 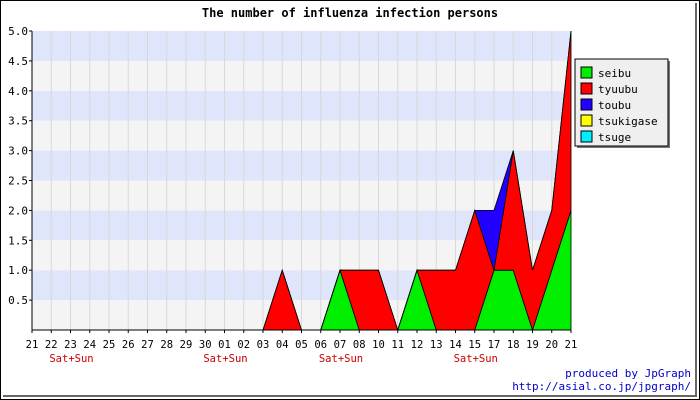 I want to click on x-tick-label: 03, so click(x=263, y=345).